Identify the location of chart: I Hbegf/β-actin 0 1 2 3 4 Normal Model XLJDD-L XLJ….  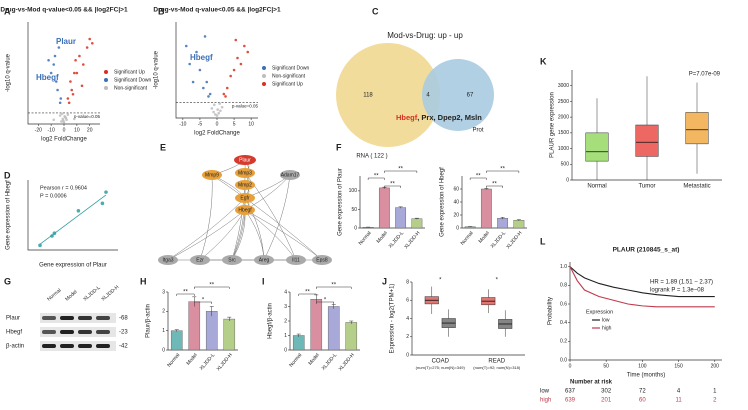
(311, 324).